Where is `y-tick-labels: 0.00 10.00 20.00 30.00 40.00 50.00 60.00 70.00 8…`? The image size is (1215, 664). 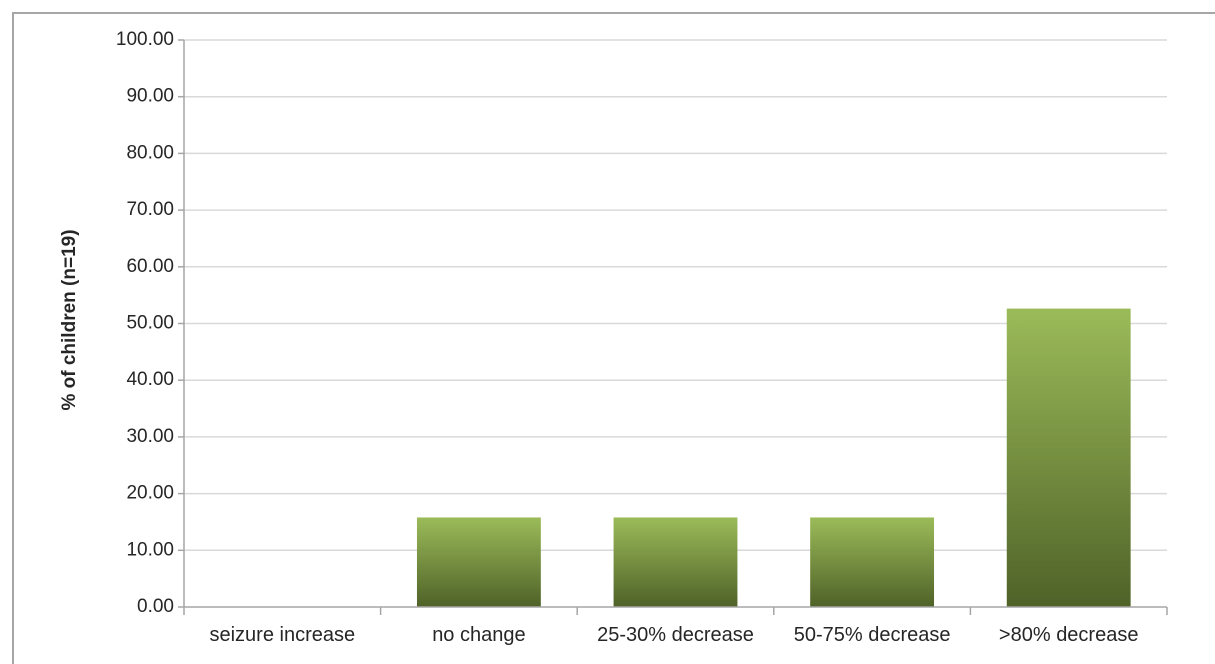 y-tick-labels: 0.00 10.00 20.00 30.00 40.00 50.00 60.00 70.00 8… is located at coordinates (145, 323).